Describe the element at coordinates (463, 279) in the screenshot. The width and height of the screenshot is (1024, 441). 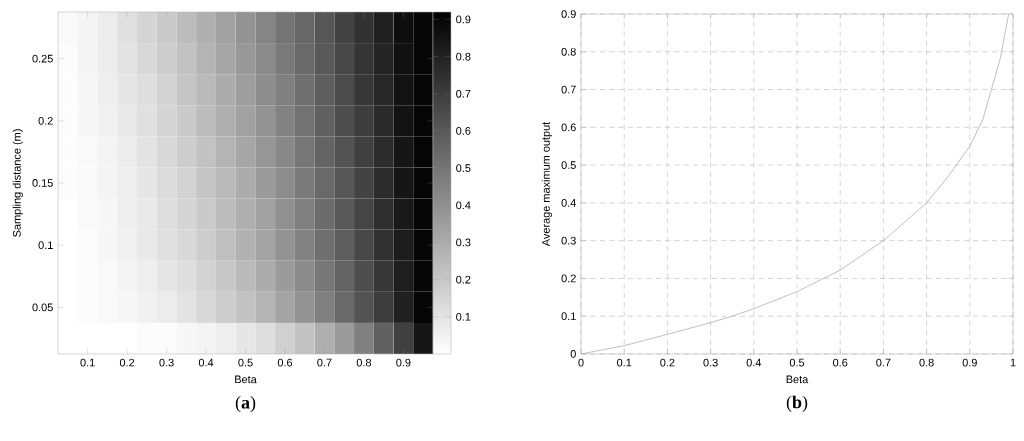
I see `color-bar-label: 0.2` at that location.